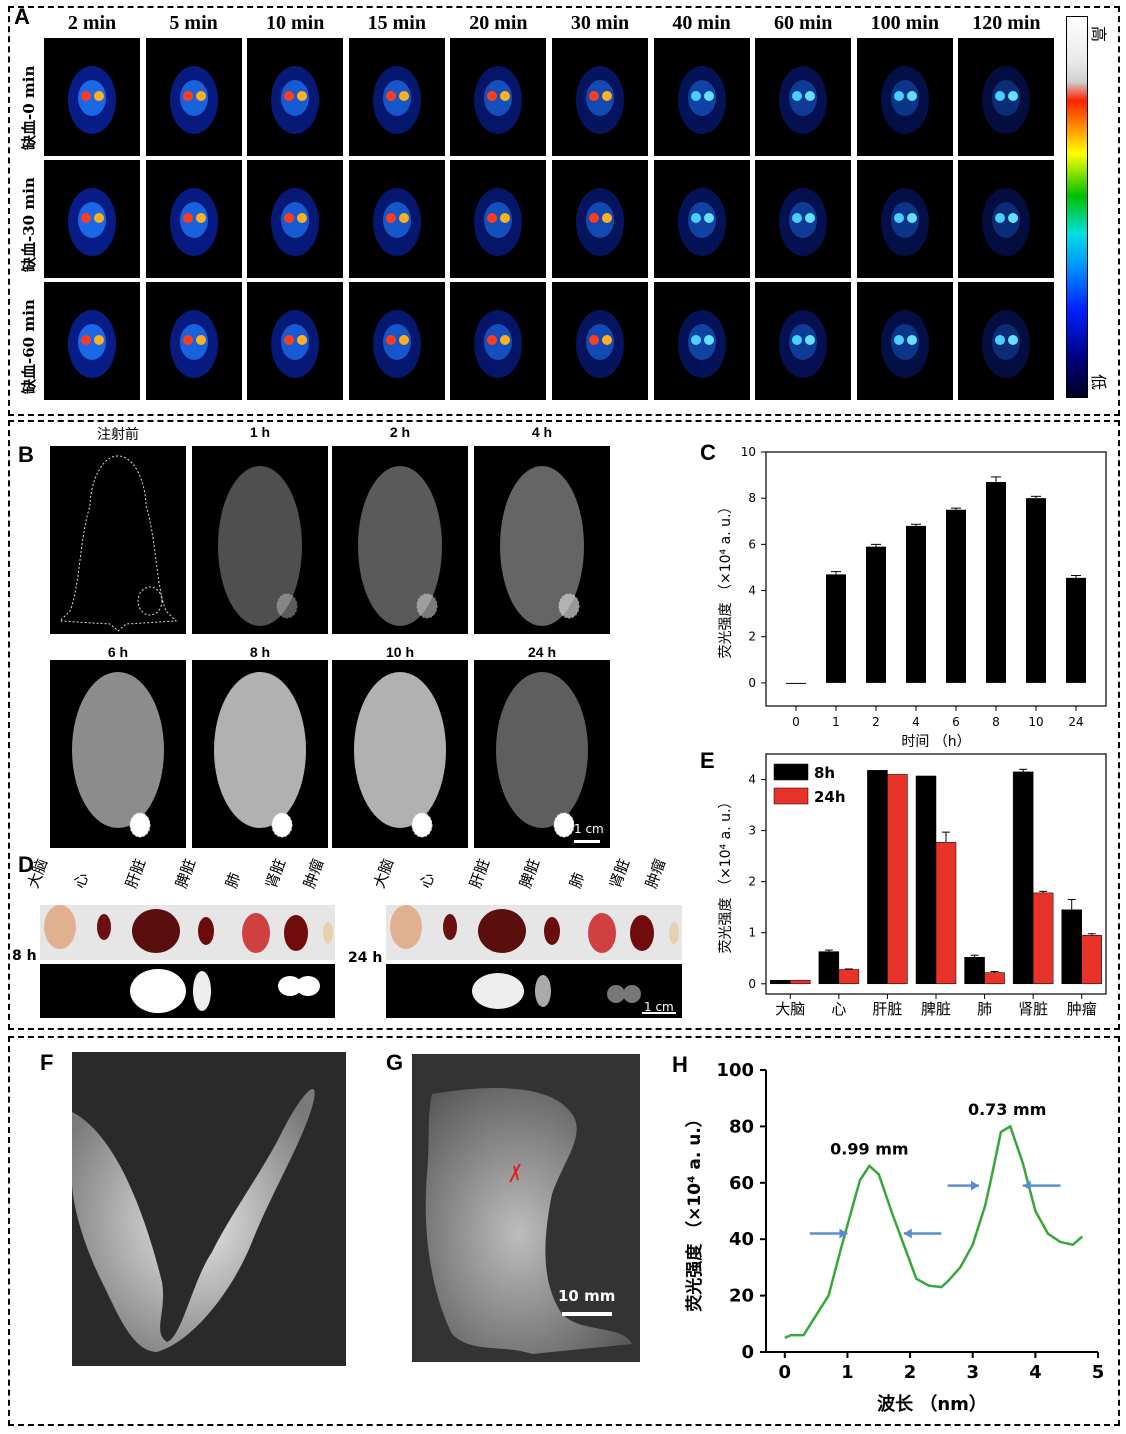 This screenshot has height=1434, width=1126. What do you see at coordinates (150, 601) in the screenshot?
I see `tumor-outline` at bounding box center [150, 601].